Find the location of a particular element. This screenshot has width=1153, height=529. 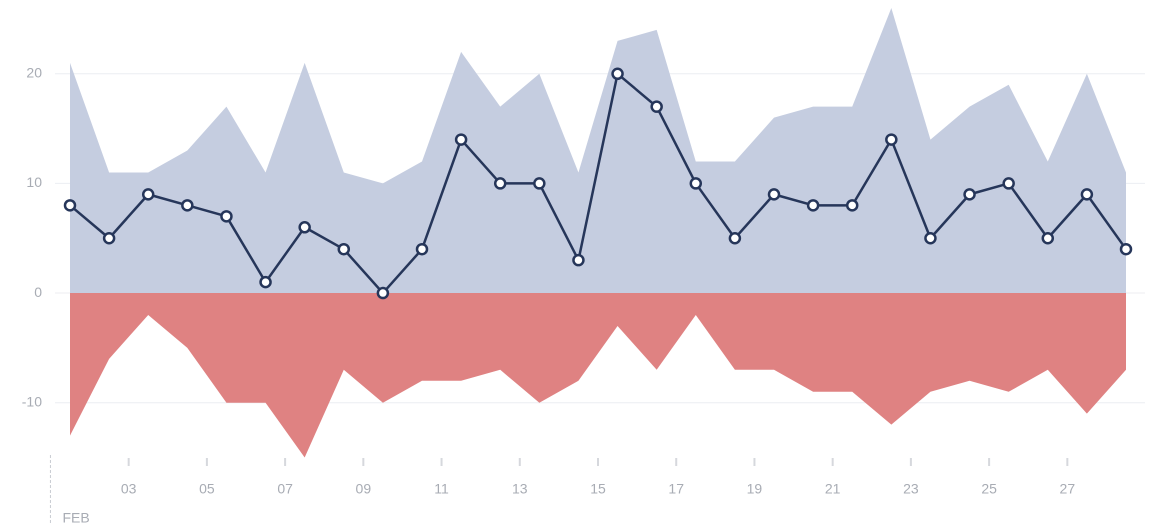

x-tick-label: 03 is located at coordinates (129, 489).